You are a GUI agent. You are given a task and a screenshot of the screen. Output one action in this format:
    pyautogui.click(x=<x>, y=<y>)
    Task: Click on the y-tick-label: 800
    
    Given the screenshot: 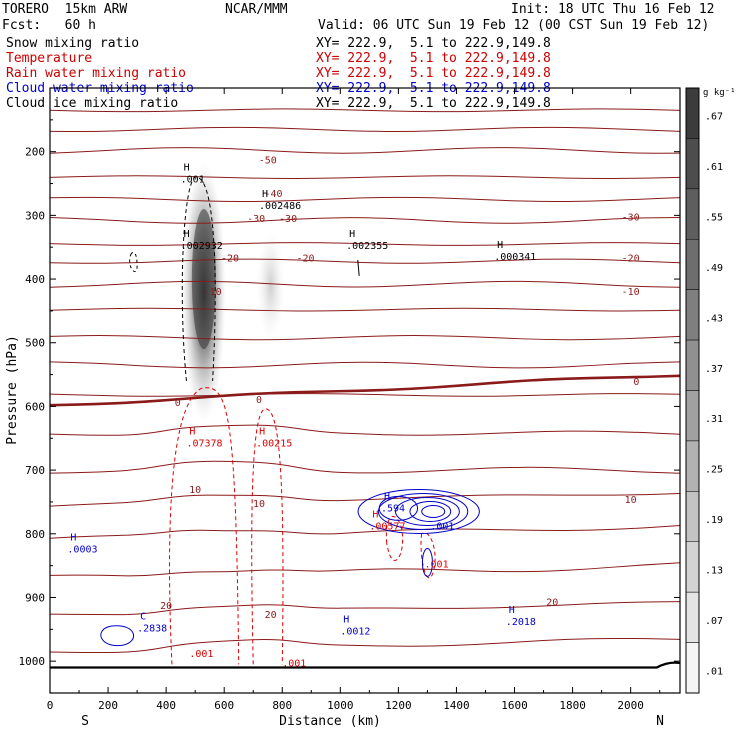 What is the action you would take?
    pyautogui.click(x=35, y=534)
    